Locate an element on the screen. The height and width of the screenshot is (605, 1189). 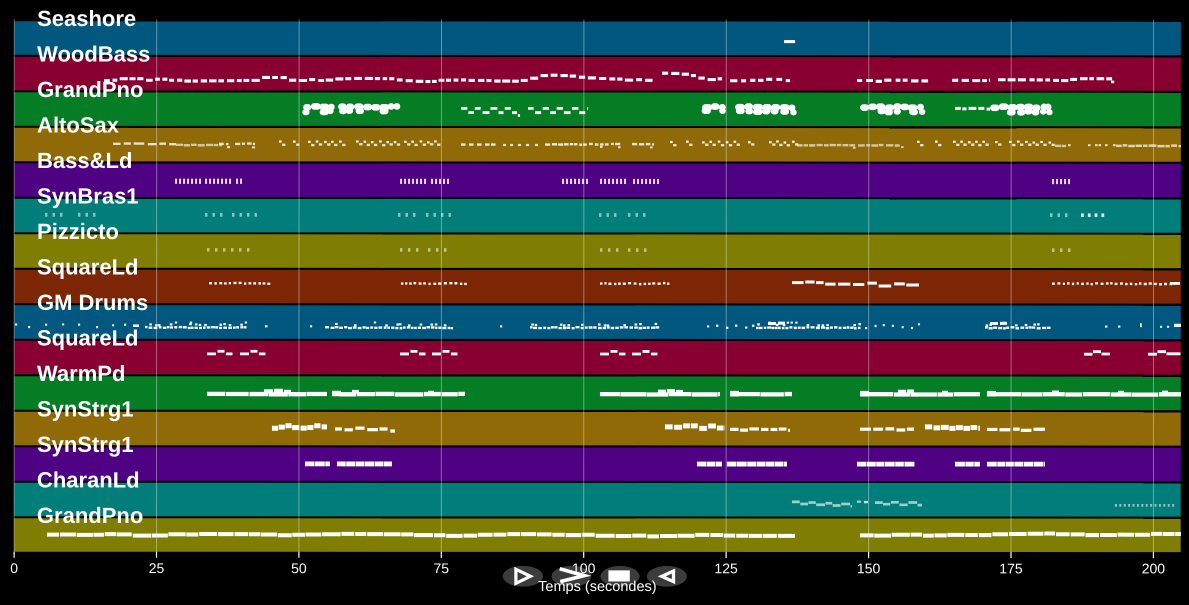
svg-text: Seashore is located at coordinates (86, 18).